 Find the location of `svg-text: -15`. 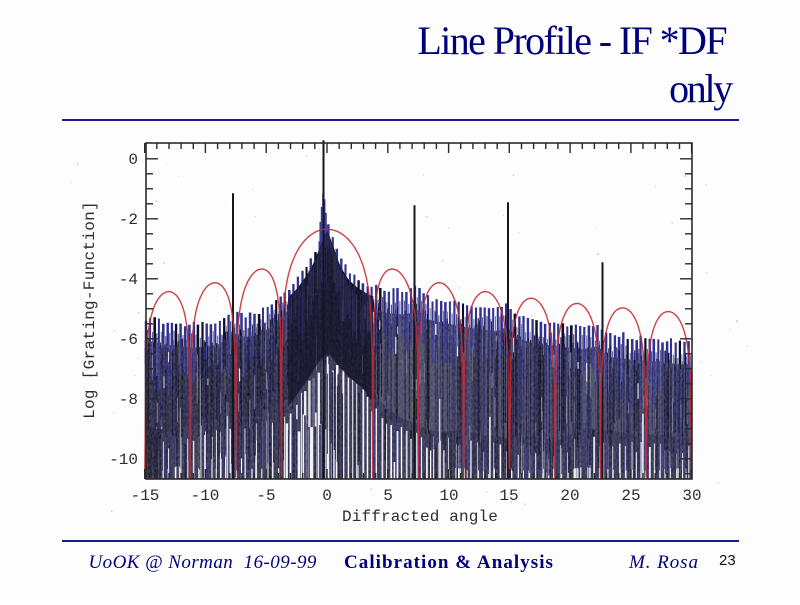

svg-text: -15 is located at coordinates (145, 496).